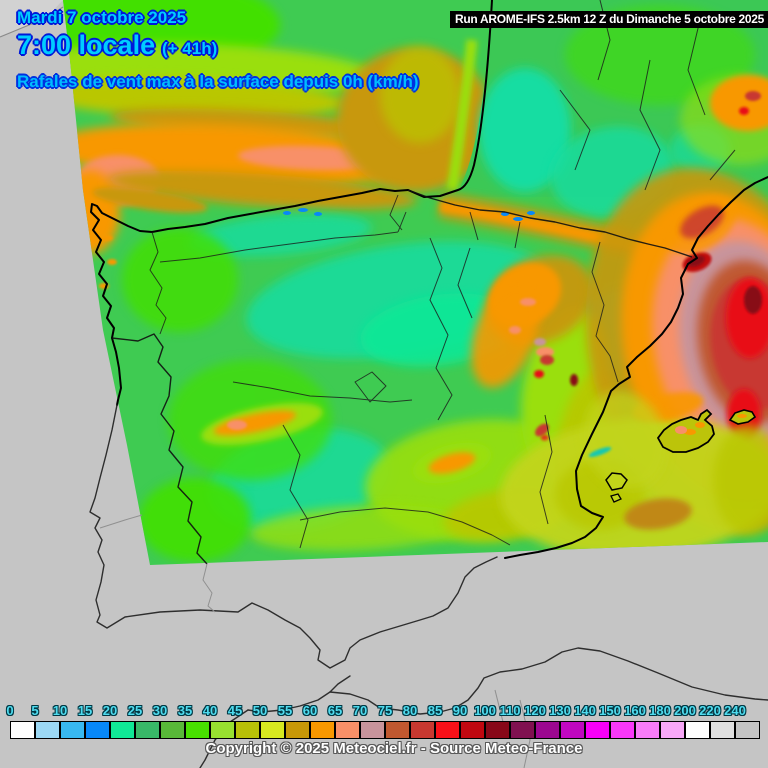 This screenshot has width=768, height=768. What do you see at coordinates (260, 710) in the screenshot?
I see `scale-label-50: 50` at bounding box center [260, 710].